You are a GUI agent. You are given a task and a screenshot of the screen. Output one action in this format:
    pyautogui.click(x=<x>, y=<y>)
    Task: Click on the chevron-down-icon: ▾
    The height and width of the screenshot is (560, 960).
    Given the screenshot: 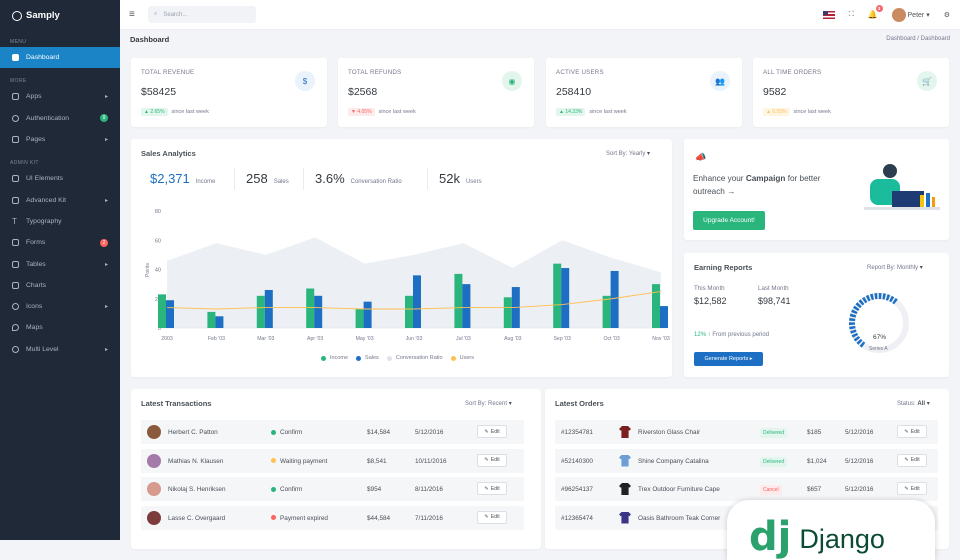 What is the action you would take?
    pyautogui.click(x=928, y=15)
    